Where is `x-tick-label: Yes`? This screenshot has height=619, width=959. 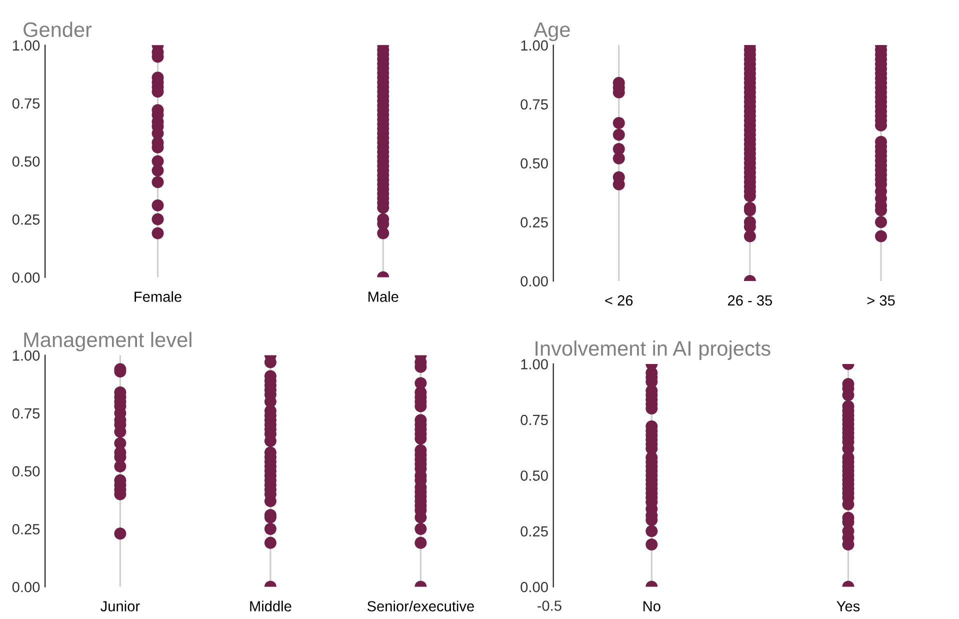 x-tick-label: Yes is located at coordinates (848, 606).